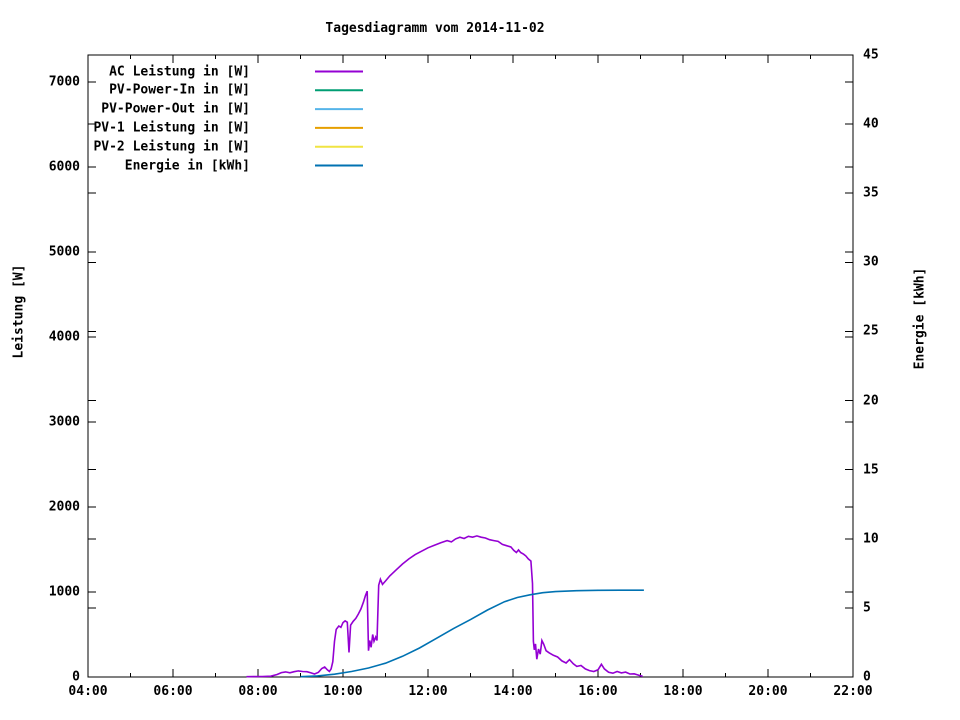 This screenshot has height=720, width=960. I want to click on x-tick-label: 12:00, so click(428, 691).